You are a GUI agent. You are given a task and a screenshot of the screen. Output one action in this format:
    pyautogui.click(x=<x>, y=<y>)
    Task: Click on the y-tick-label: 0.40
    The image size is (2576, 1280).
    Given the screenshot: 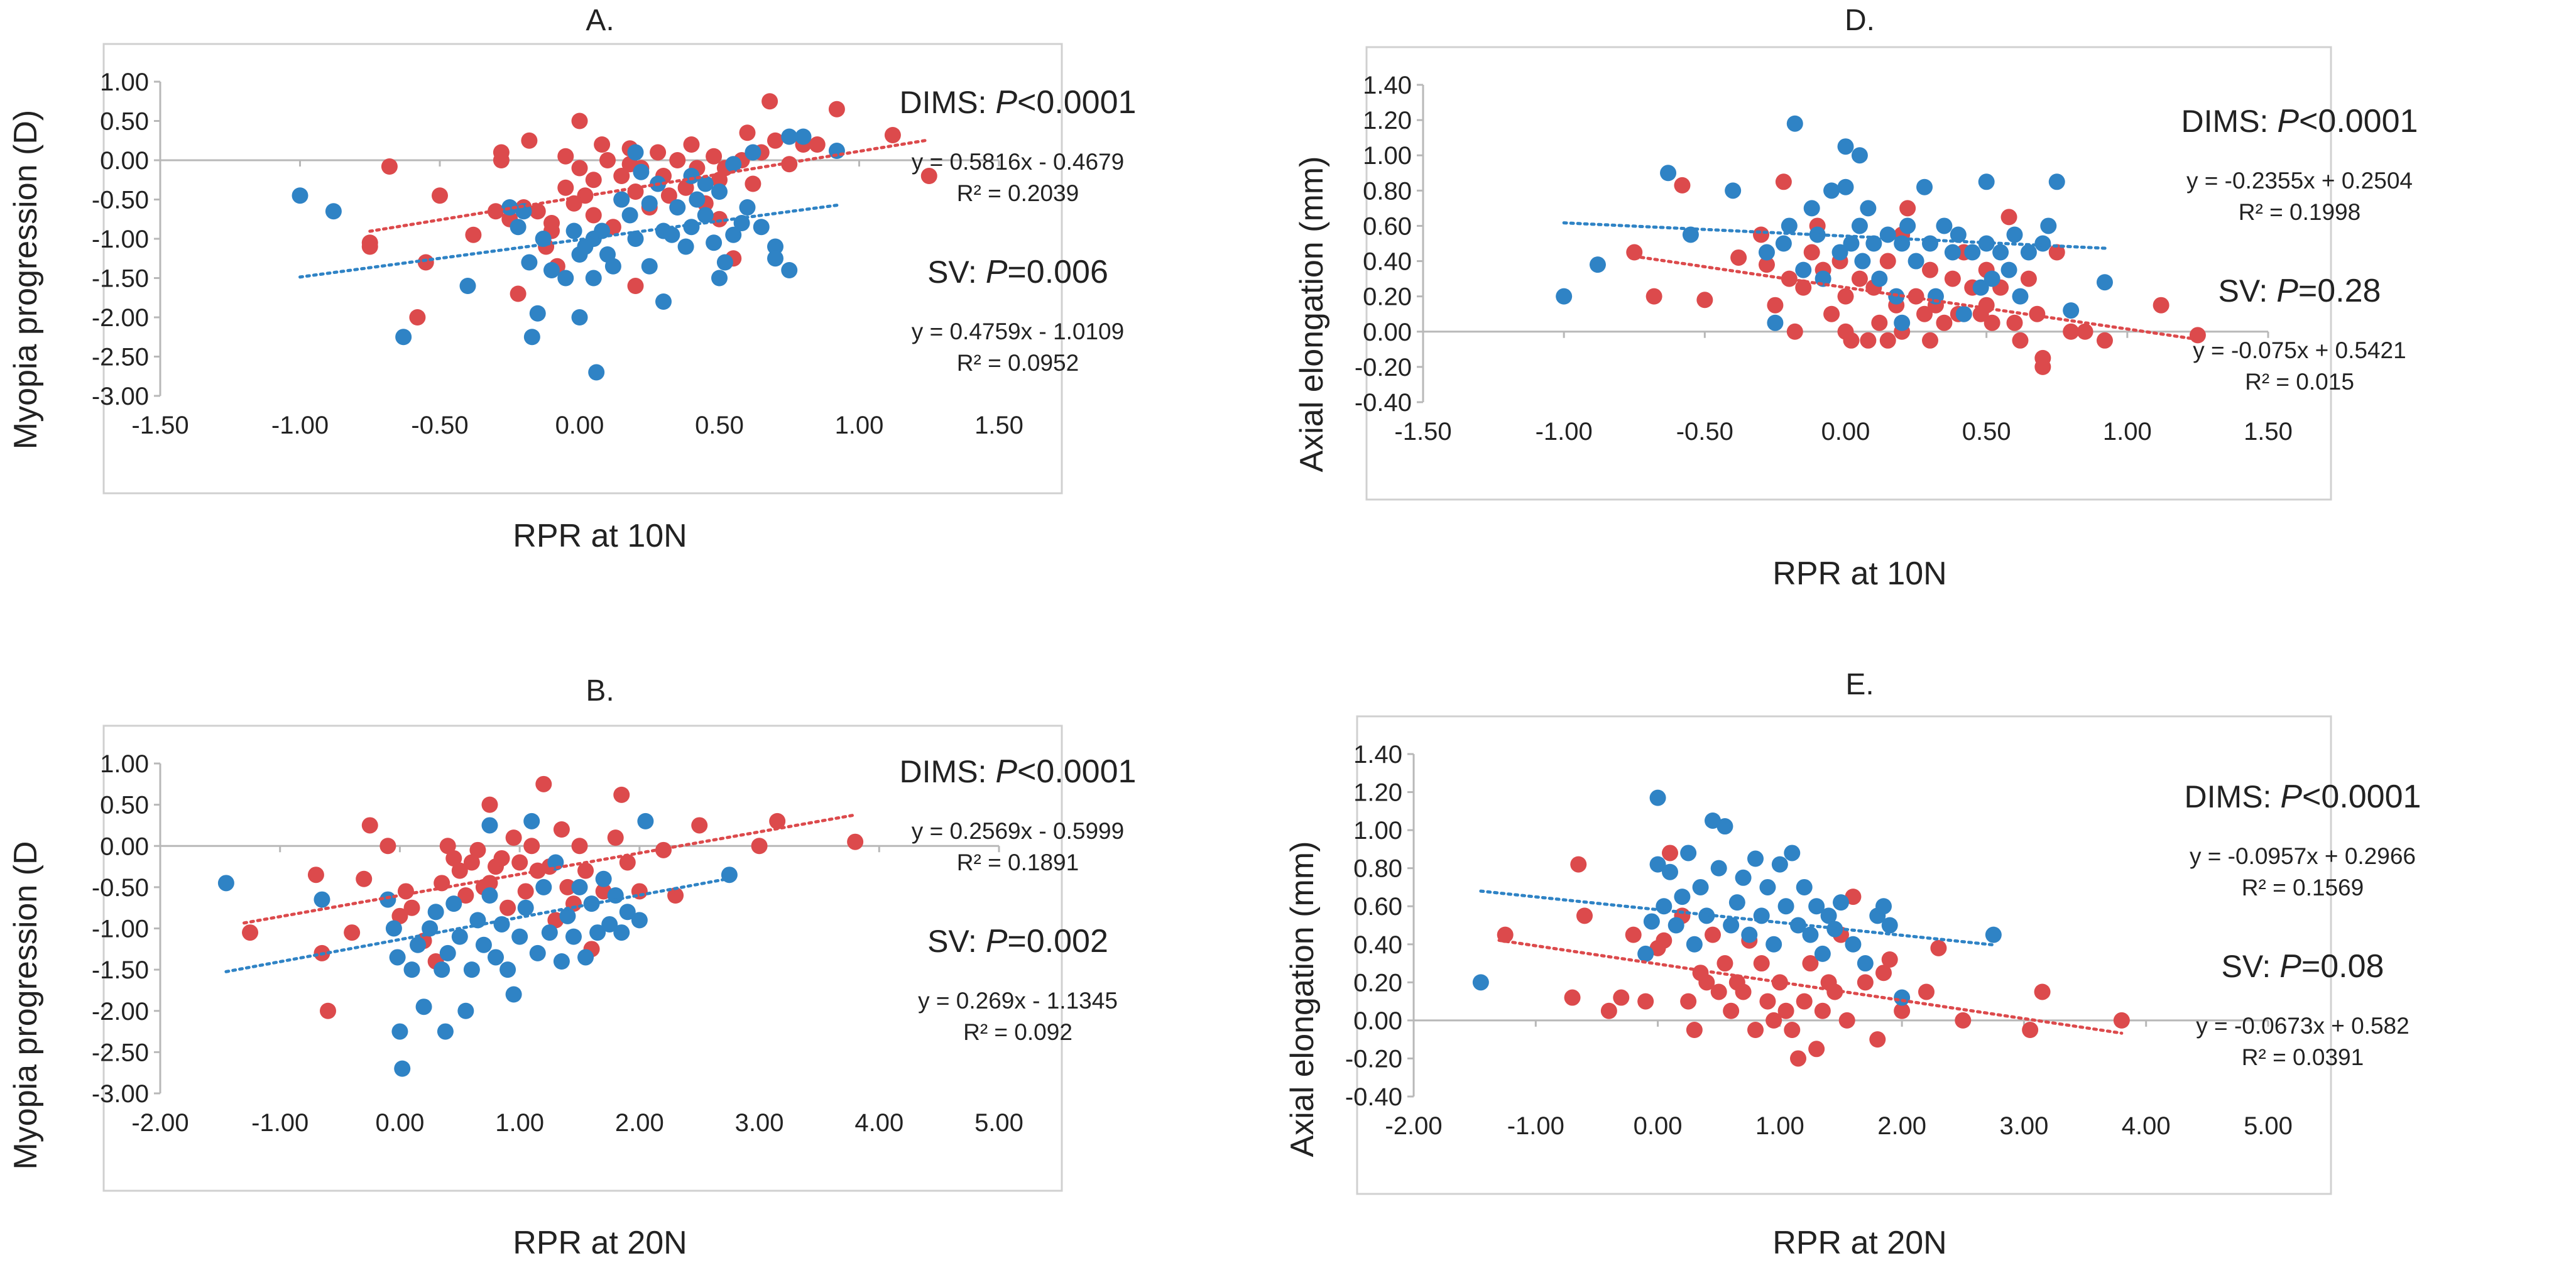 What is the action you would take?
    pyautogui.click(x=1377, y=945)
    